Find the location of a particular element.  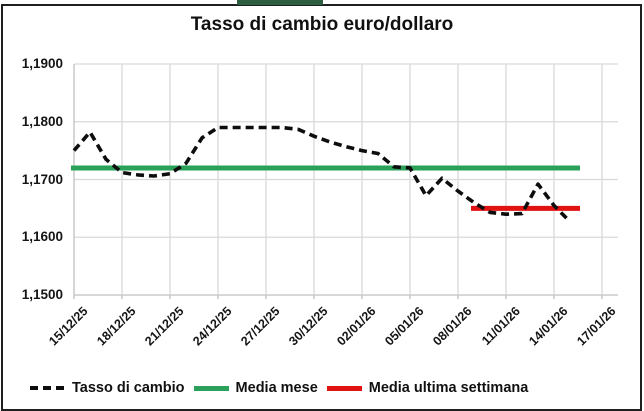

y-tick-label: 1,1500 is located at coordinates (42, 294).